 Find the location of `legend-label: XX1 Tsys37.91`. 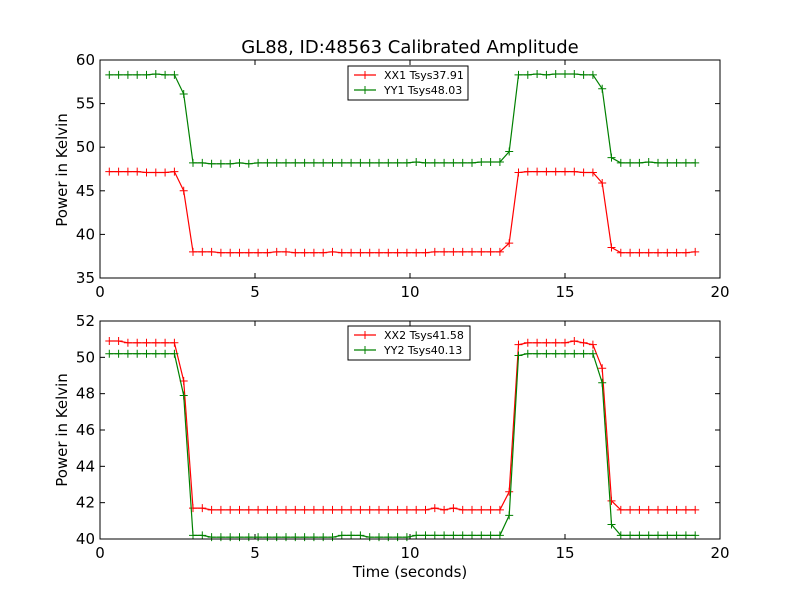

legend-label: XX1 Tsys37.91 is located at coordinates (424, 75).